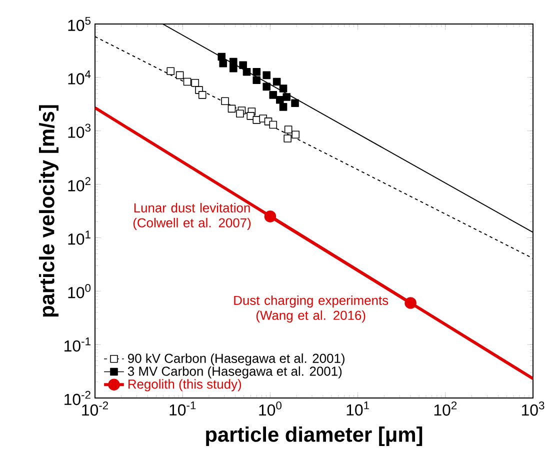 Image resolution: width=546 pixels, height=465 pixels. Describe the element at coordinates (48, 211) in the screenshot. I see `y-axis-title: particle velocity [m/s]` at that location.